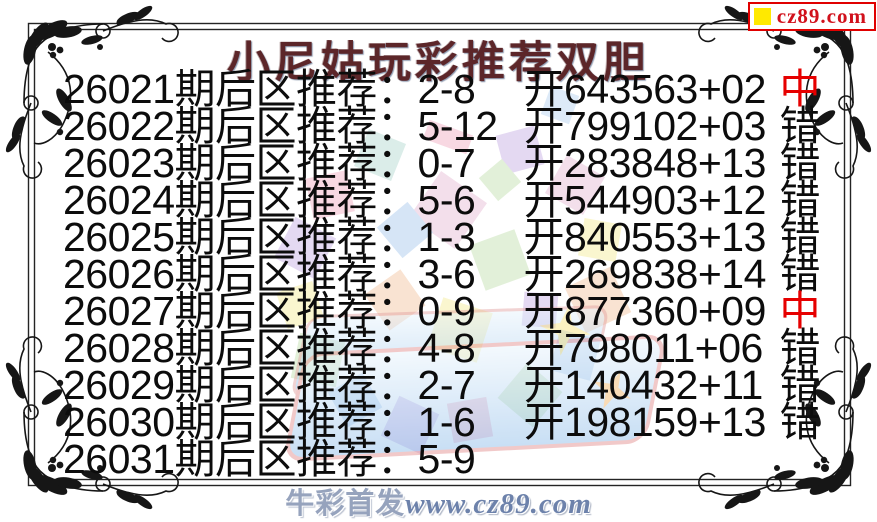  Describe the element at coordinates (800, 422) in the screenshot. I see `verdict: 错` at that location.